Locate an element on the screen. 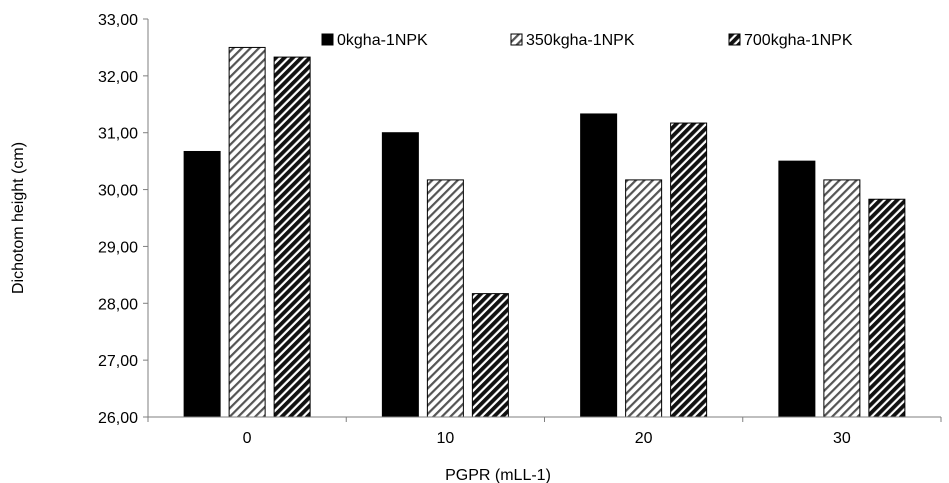 This screenshot has width=949, height=483. y-tick-label: 32,00 is located at coordinates (118, 77).